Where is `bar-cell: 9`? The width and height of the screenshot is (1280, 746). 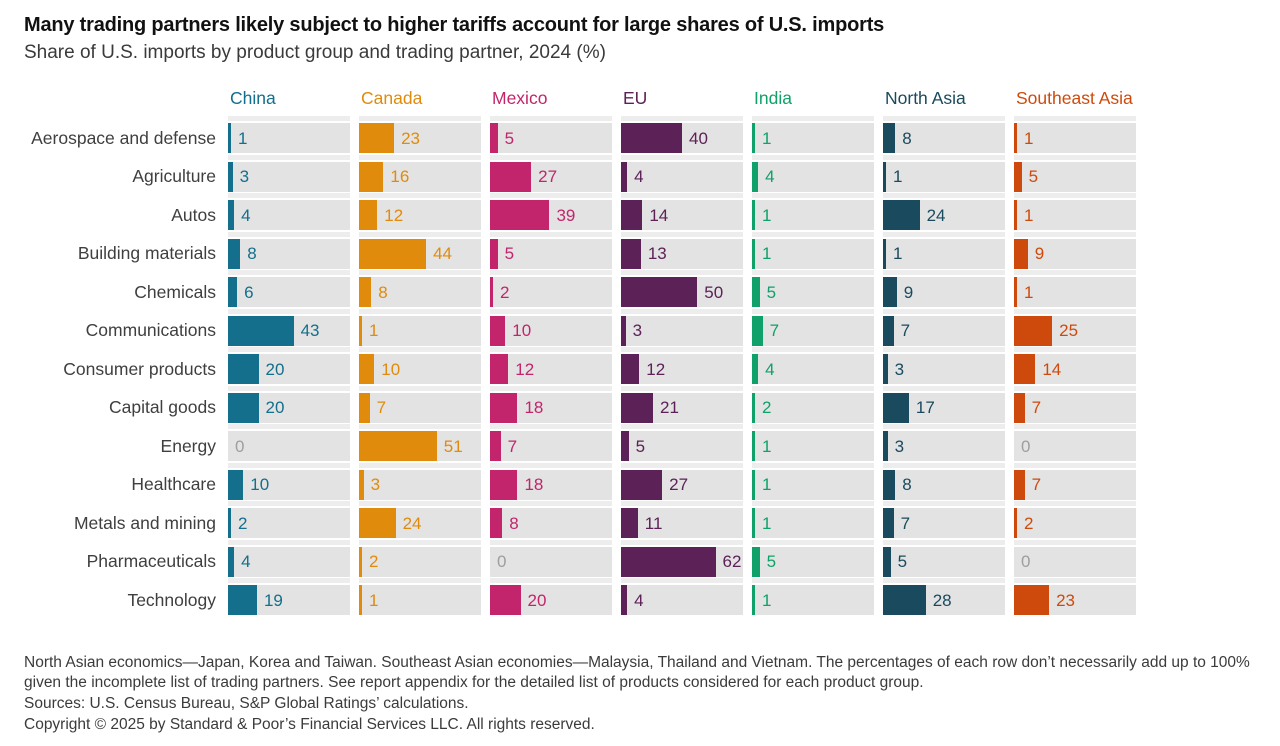 bar-cell: 9 is located at coordinates (1075, 251).